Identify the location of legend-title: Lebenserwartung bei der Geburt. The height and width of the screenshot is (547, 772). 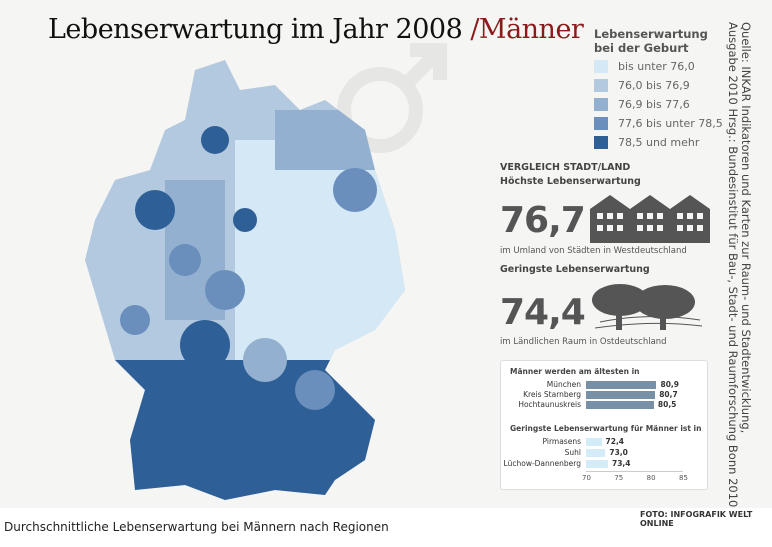
(651, 41).